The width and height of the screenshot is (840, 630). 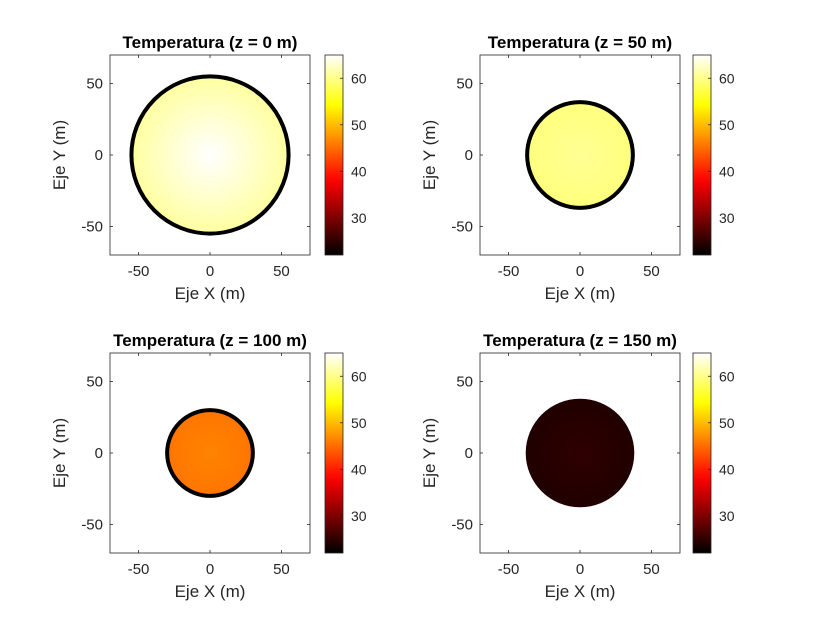 What do you see at coordinates (580, 42) in the screenshot?
I see `subplot-title: Temperatura (z = 50 m)` at bounding box center [580, 42].